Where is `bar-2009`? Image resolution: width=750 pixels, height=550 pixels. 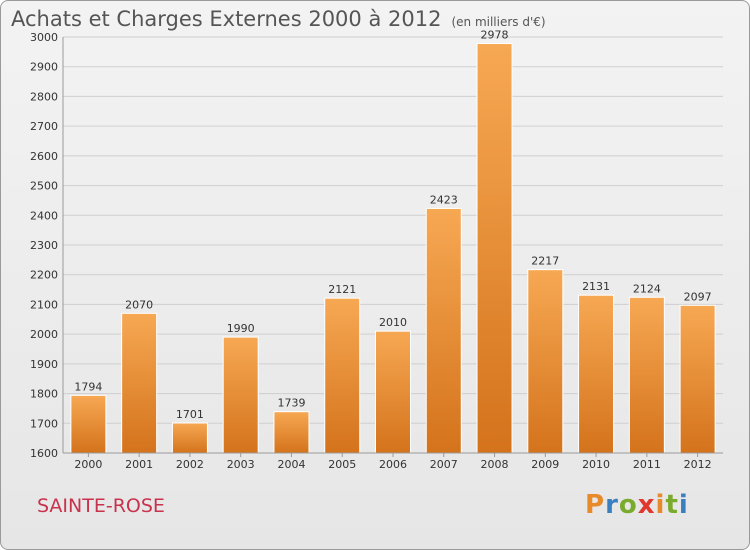
bar-2009 is located at coordinates (545, 361).